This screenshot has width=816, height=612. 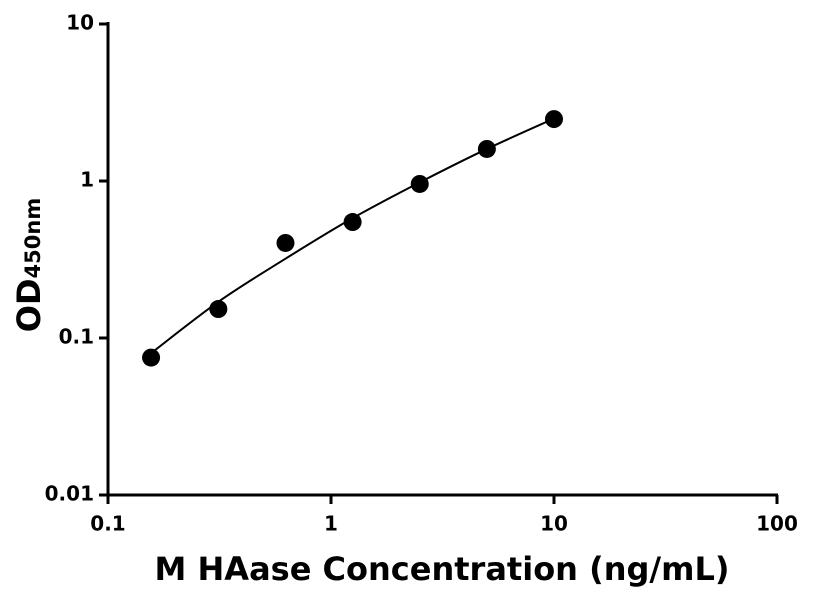 I want to click on x-tick-label: 10, so click(x=554, y=524).